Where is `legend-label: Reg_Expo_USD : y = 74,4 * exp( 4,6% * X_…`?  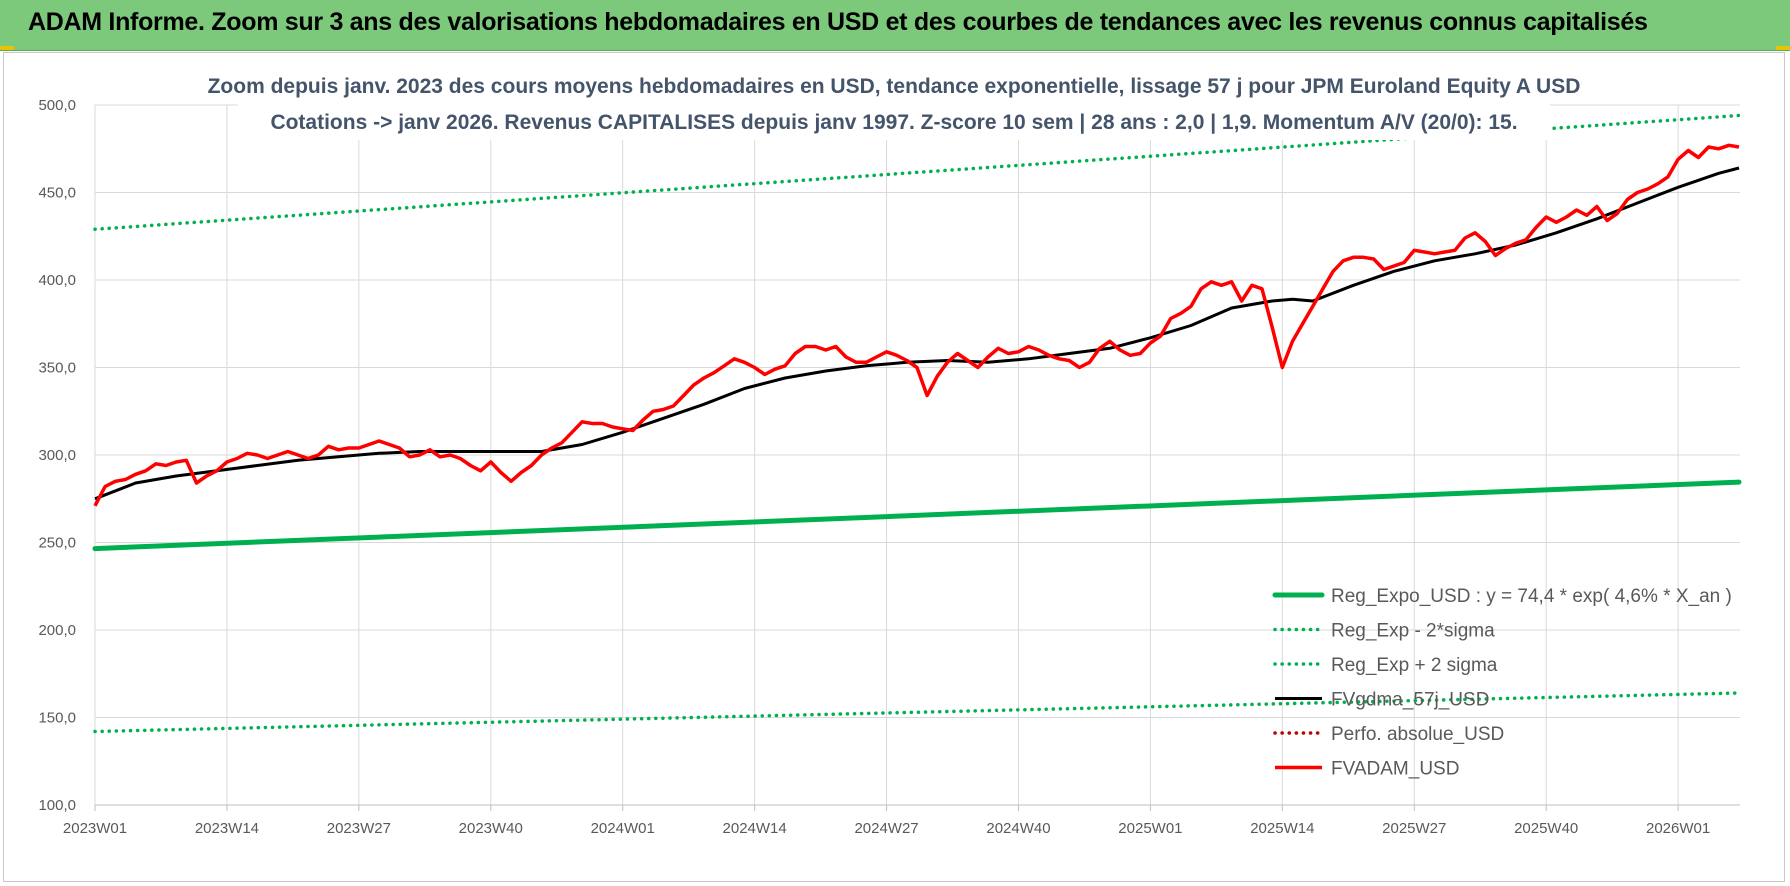
legend-label: Reg_Expo_USD : y = 74,4 * exp( 4,6% * X_… is located at coordinates (1531, 596).